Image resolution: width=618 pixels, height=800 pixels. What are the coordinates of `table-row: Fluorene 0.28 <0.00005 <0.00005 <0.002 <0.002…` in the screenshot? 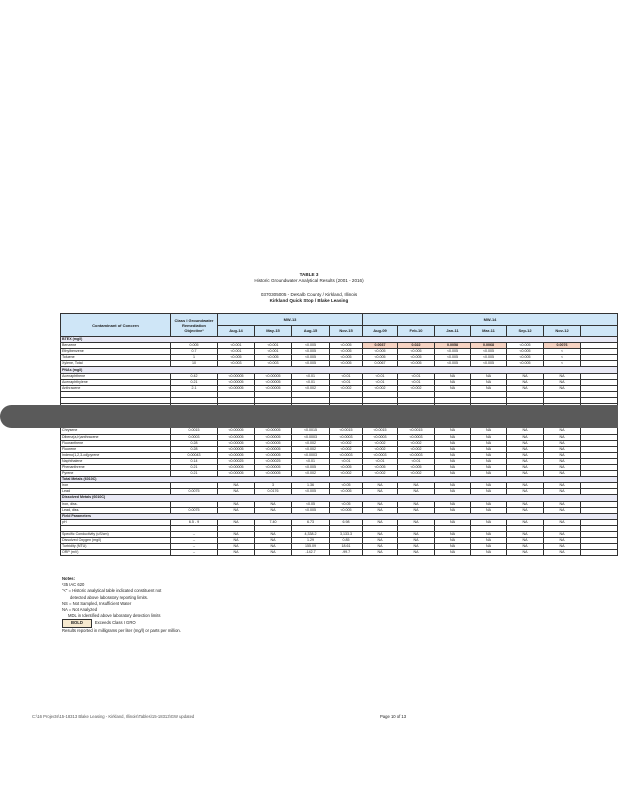 It's located at (339, 449).